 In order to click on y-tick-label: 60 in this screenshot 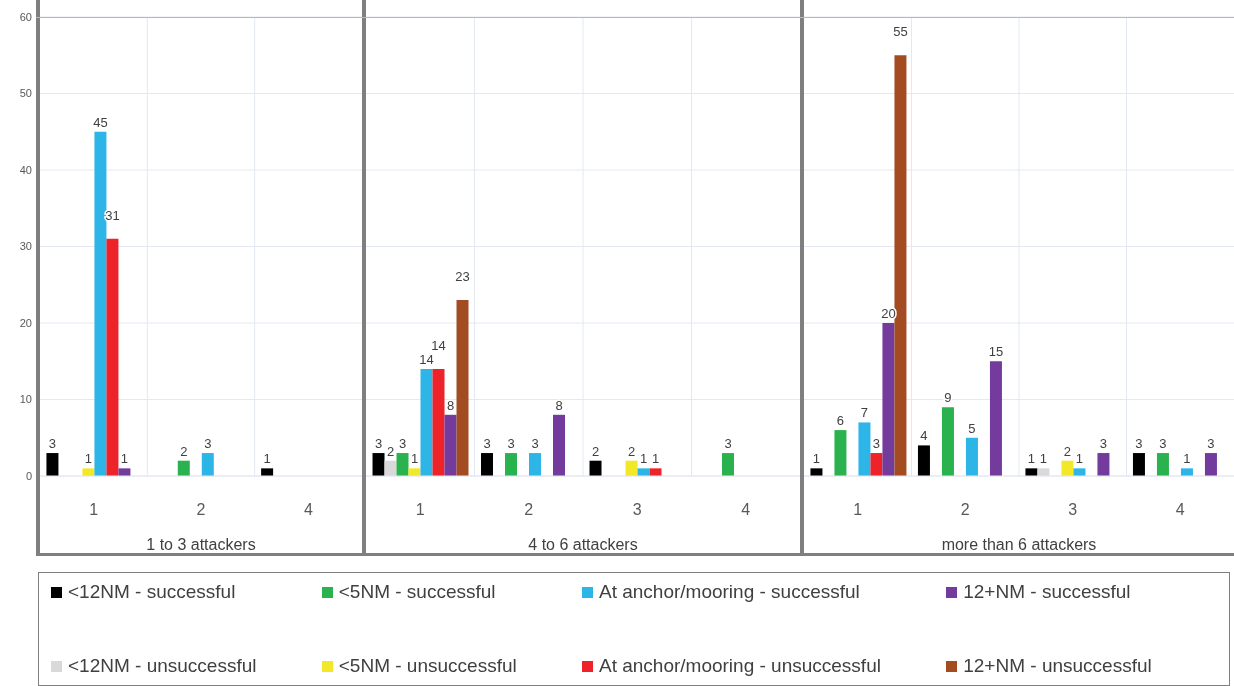, I will do `click(25, 16)`.